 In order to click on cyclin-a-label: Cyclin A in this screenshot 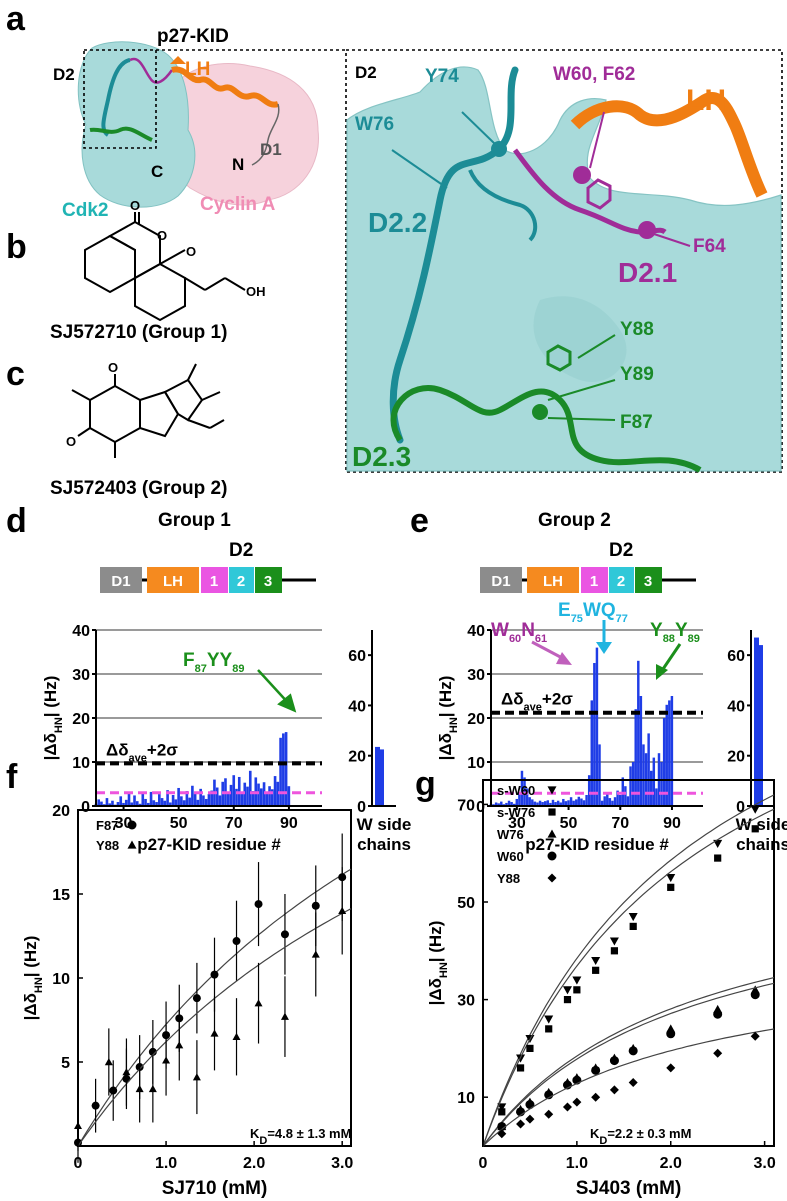, I will do `click(238, 204)`.